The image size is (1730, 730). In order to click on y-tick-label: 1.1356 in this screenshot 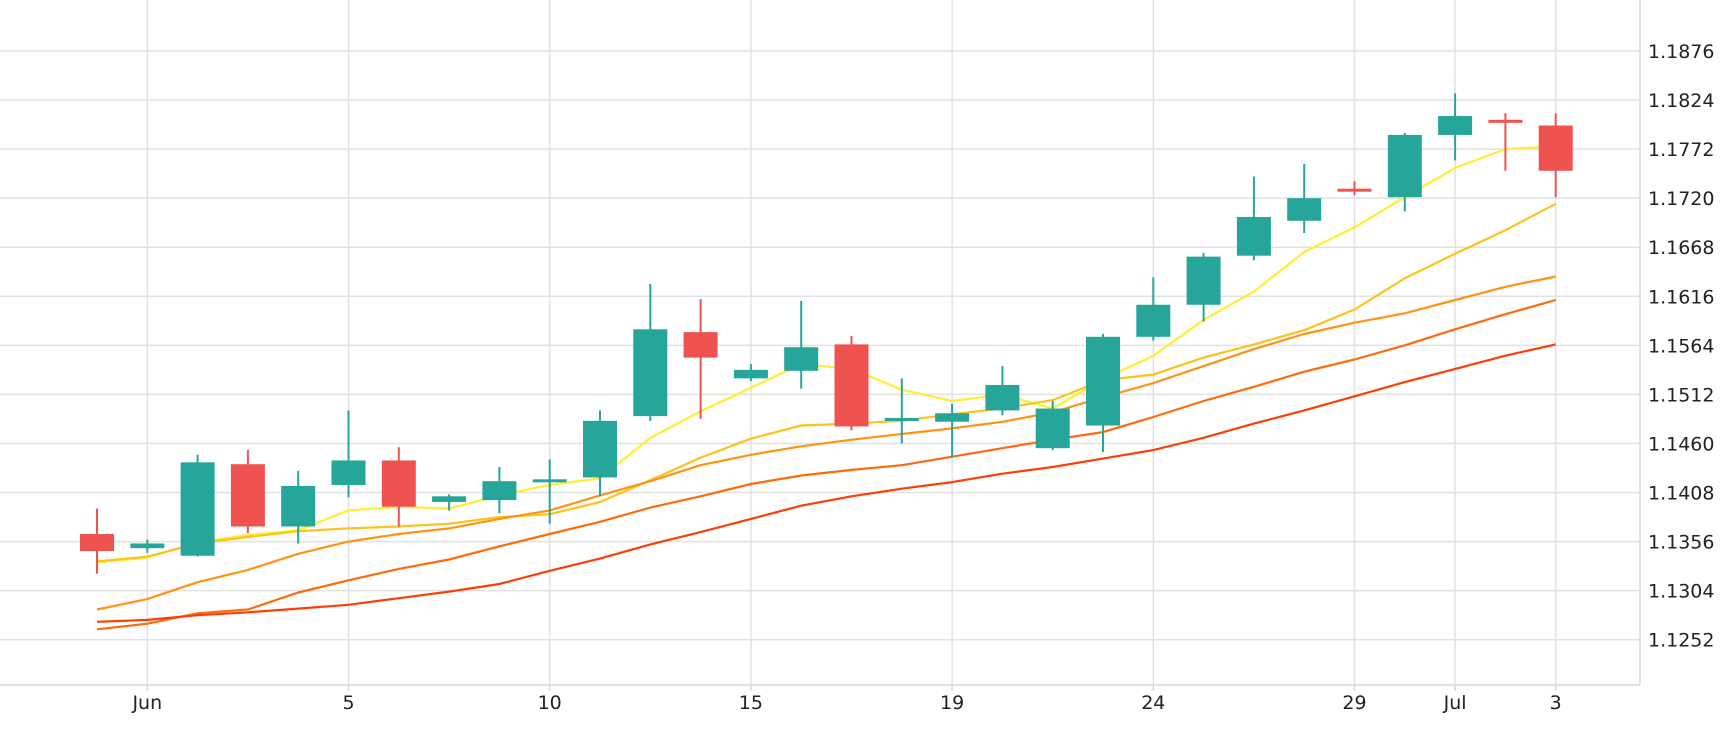, I will do `click(1681, 543)`.